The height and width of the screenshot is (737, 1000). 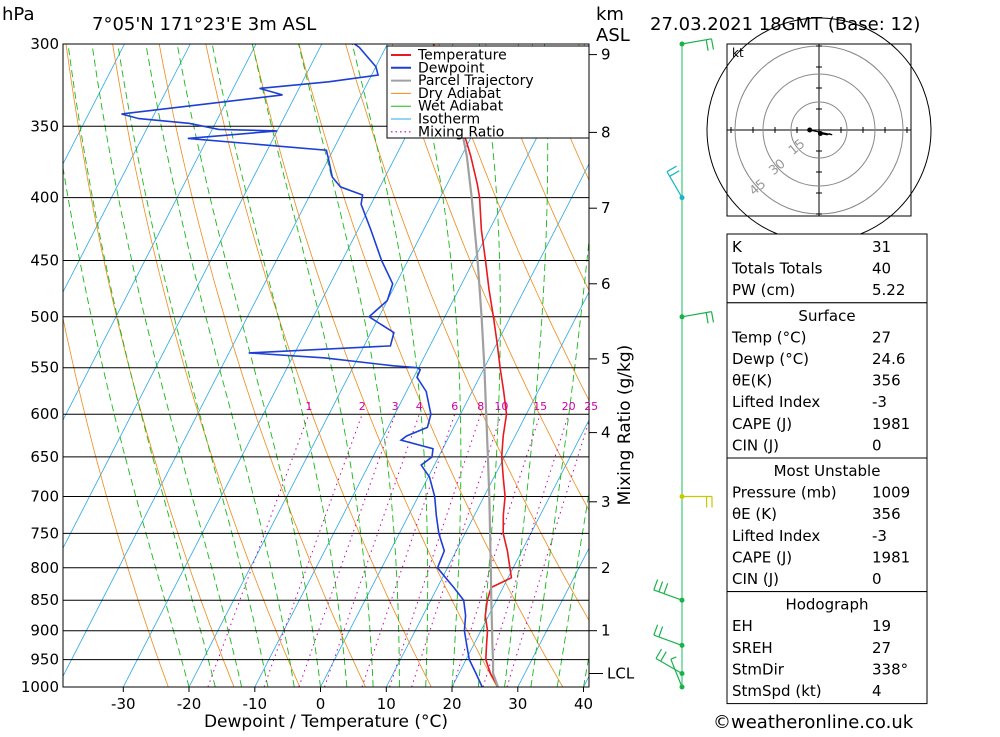 What do you see at coordinates (44, 368) in the screenshot?
I see `pressure-tick-label: 550` at bounding box center [44, 368].